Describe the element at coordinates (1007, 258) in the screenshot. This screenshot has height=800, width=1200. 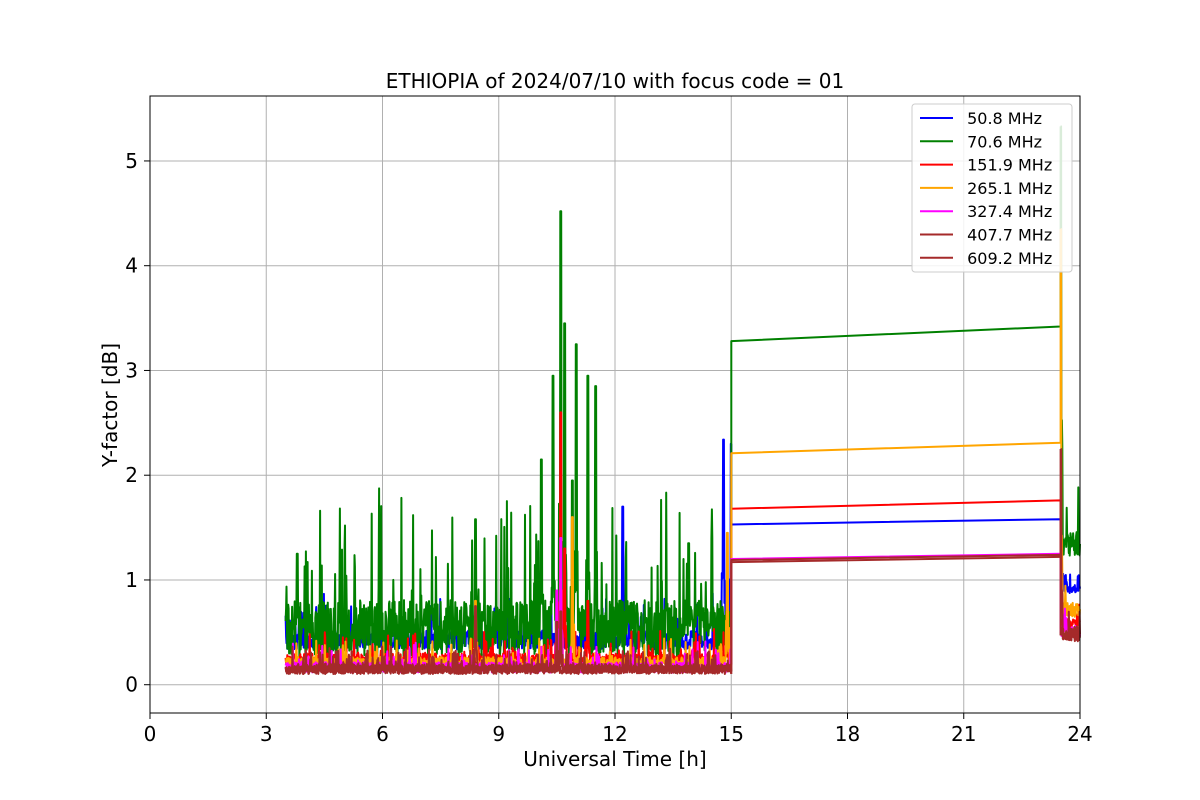
I see `legend-label: 609.2 MHz` at that location.